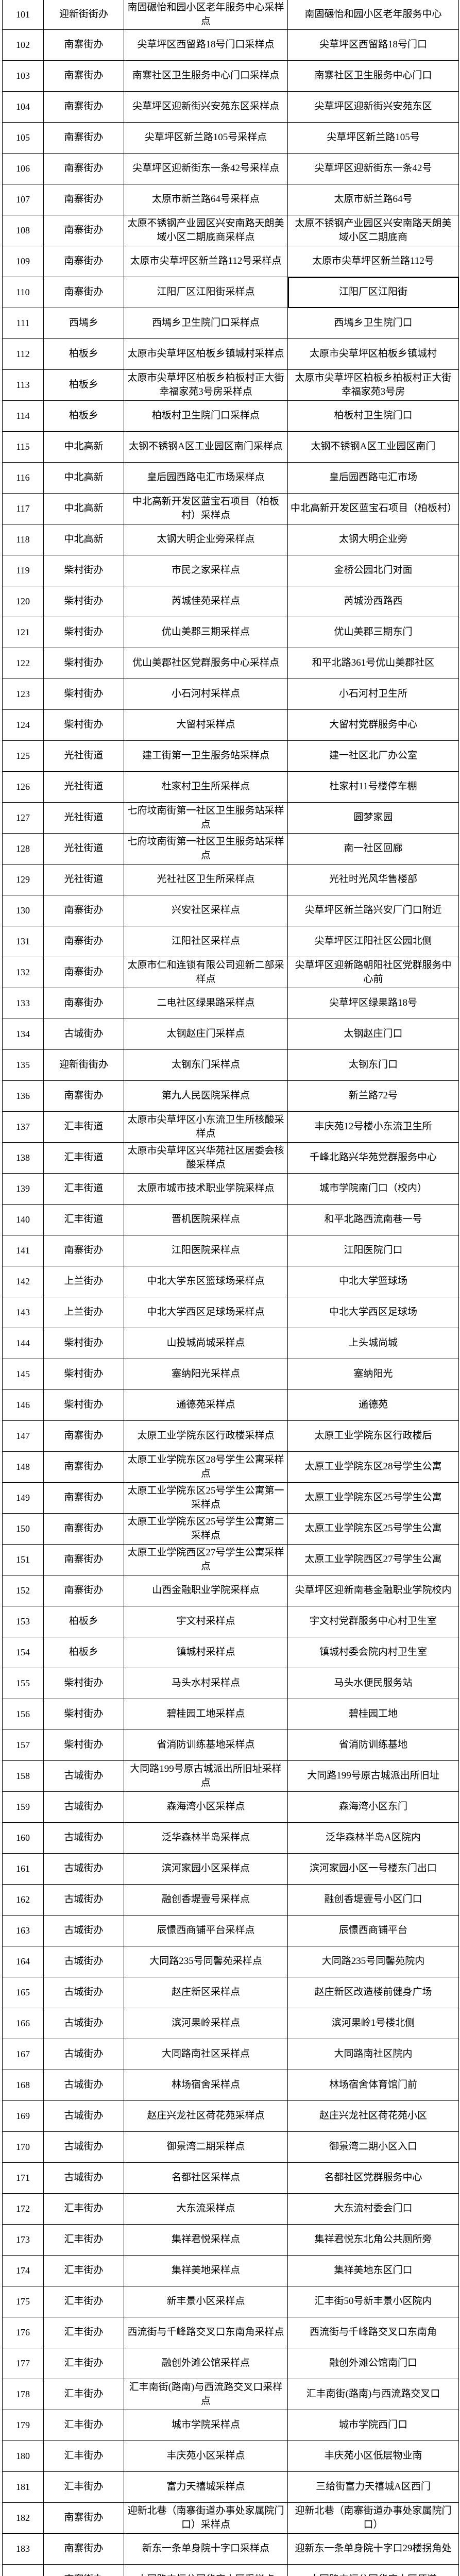 The width and height of the screenshot is (460, 2576). What do you see at coordinates (231, 2085) in the screenshot?
I see `table-row: 168 古城街办 林场宿舍采样点 林场宿舍体育馆门前` at bounding box center [231, 2085].